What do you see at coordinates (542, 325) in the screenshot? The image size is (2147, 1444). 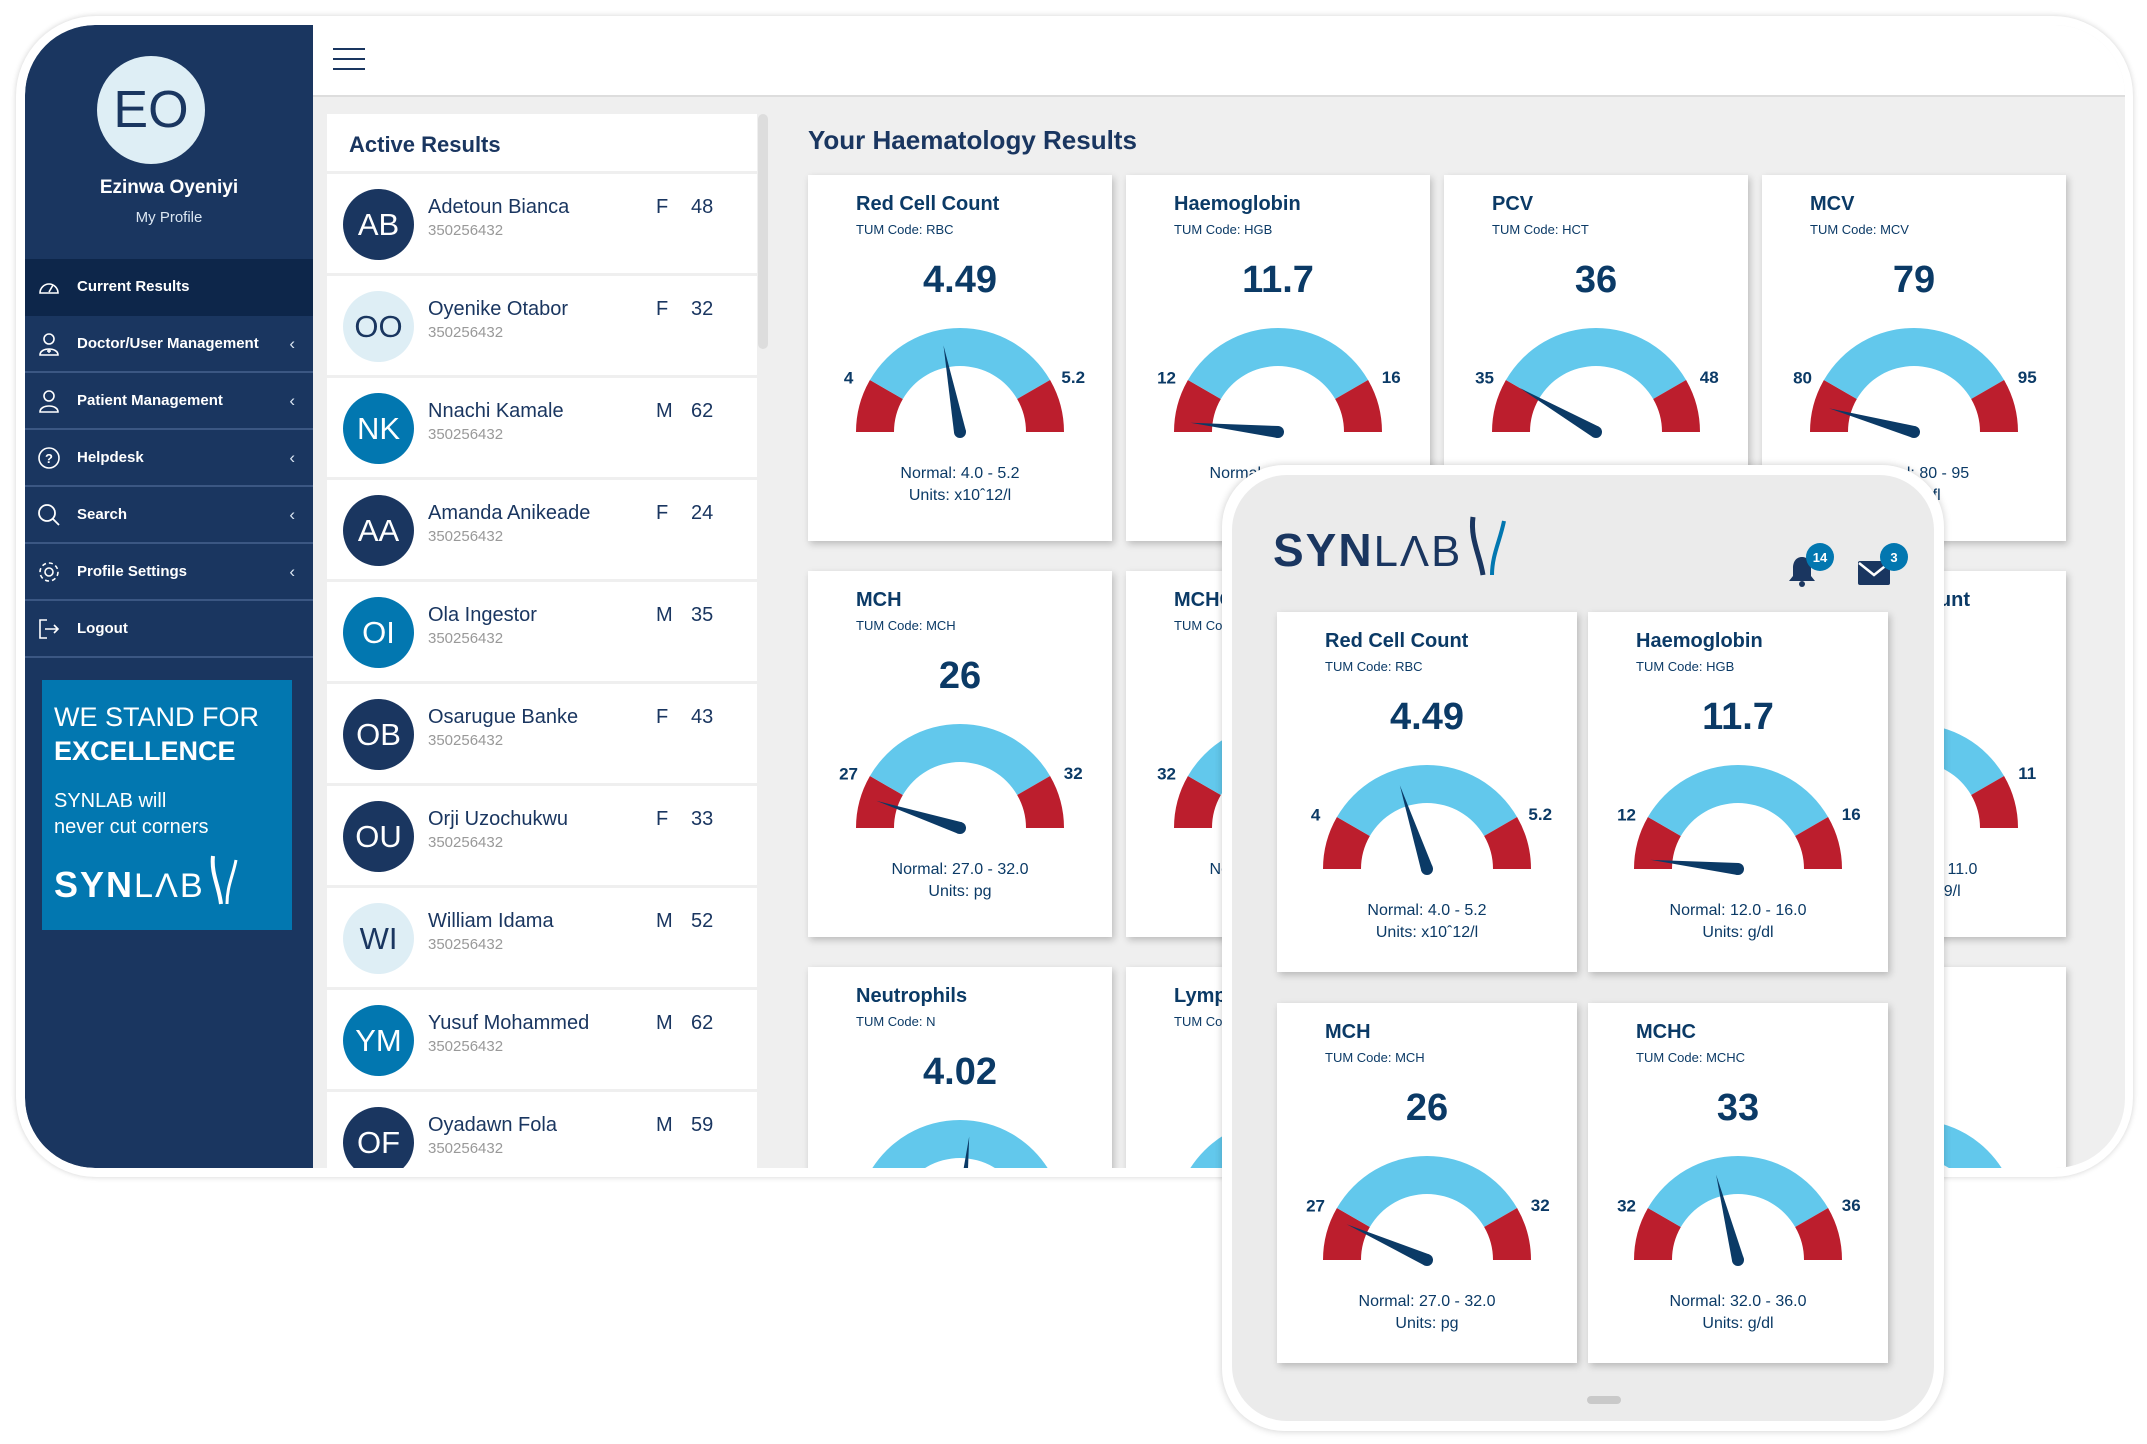 I see `patient-row: OO Oyenike Otabor 350256432 F 32` at bounding box center [542, 325].